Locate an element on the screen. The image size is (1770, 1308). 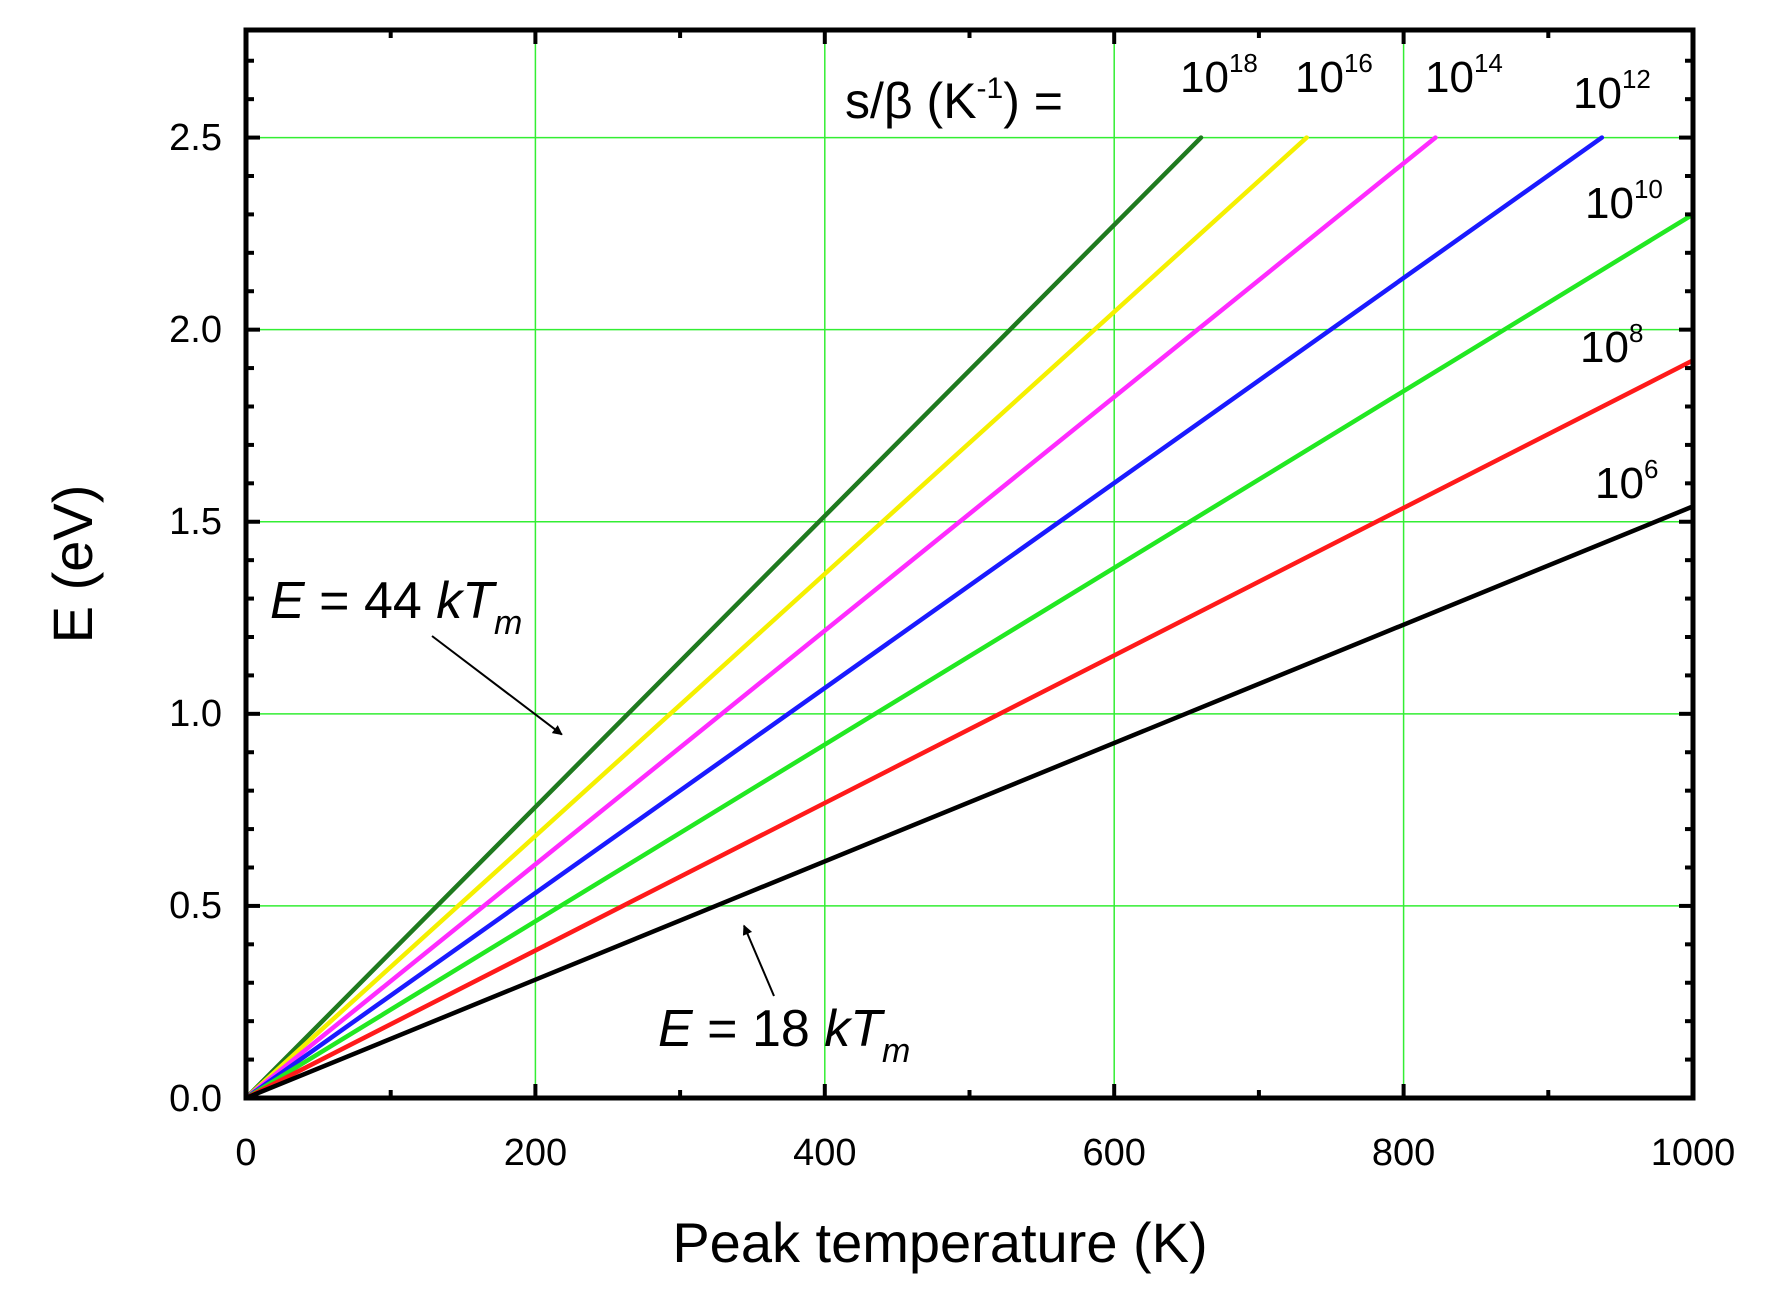
y-tick-label-1.5: 1.5 is located at coordinates (195, 522).